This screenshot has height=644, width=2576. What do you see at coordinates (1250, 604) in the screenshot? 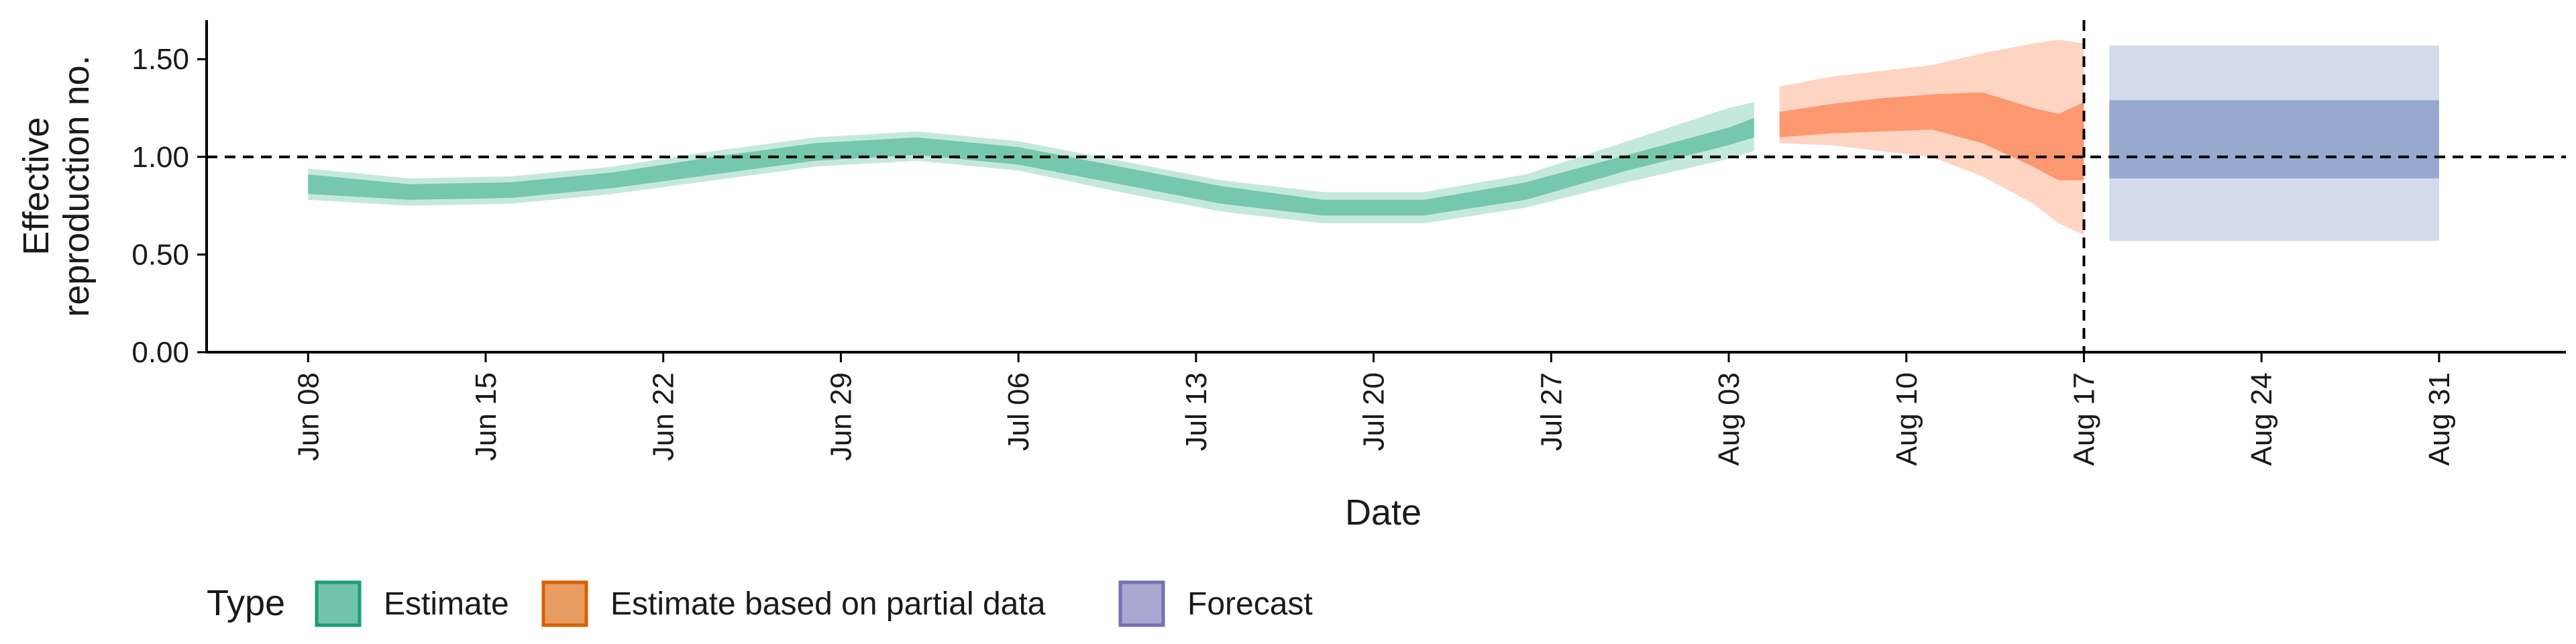
I see `legend-label-forecast: Forecast` at bounding box center [1250, 604].